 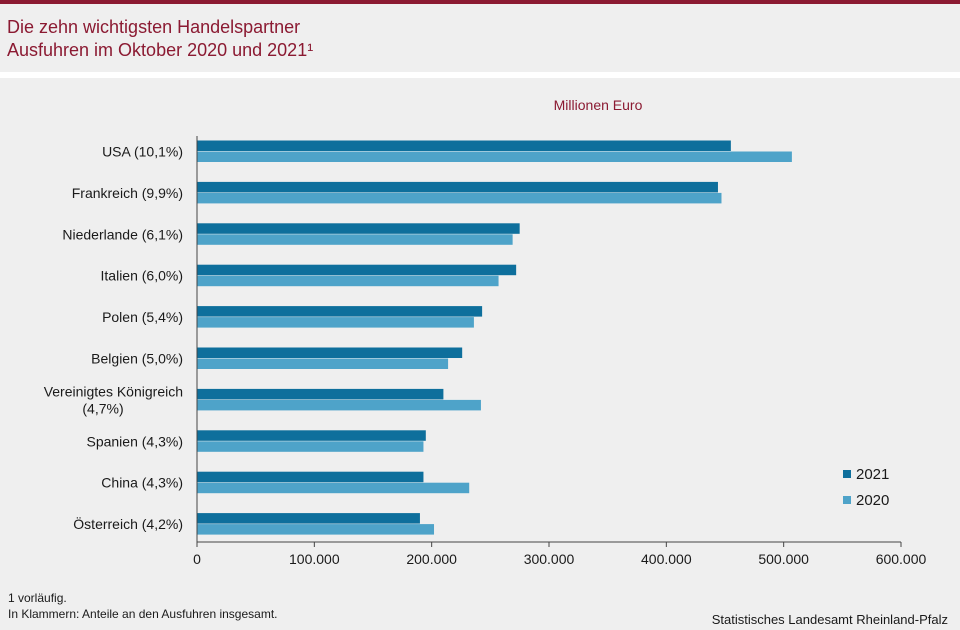 What do you see at coordinates (142, 317) in the screenshot?
I see `category-label: Polen (5,4%)` at bounding box center [142, 317].